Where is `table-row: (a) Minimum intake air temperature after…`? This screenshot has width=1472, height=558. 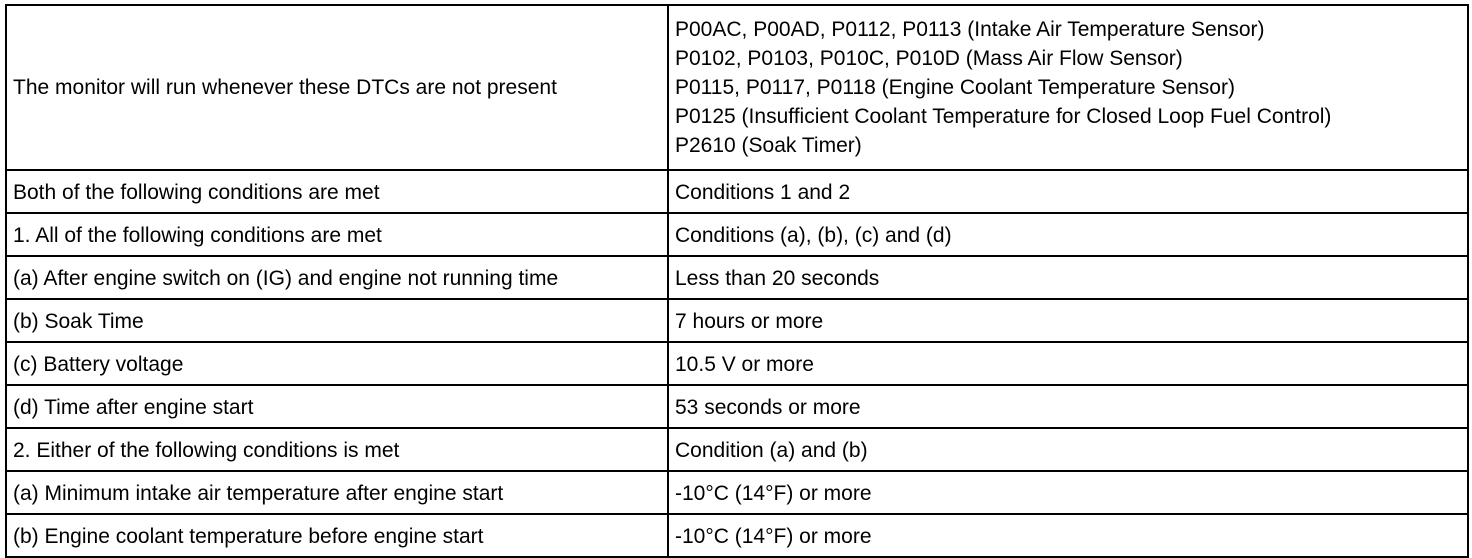
table-row: (a) Minimum intake air temperature after… is located at coordinates (737, 492).